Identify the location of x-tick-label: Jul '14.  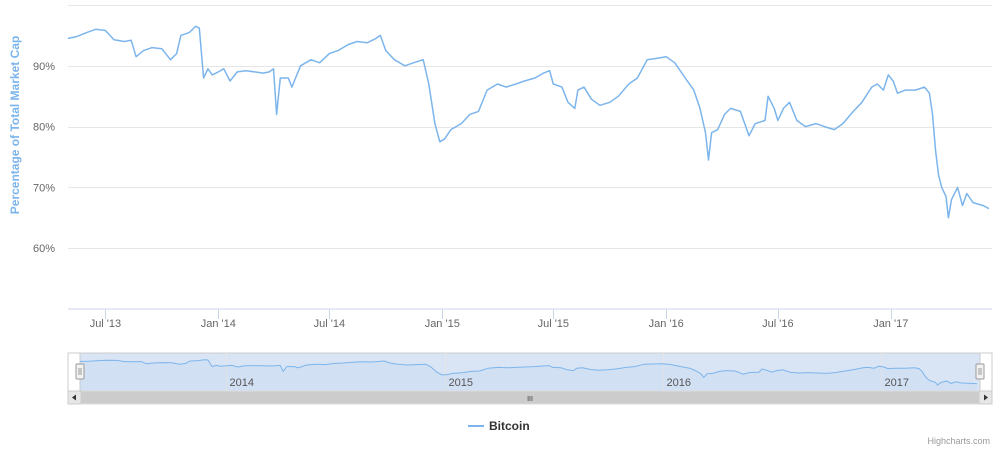
(329, 324).